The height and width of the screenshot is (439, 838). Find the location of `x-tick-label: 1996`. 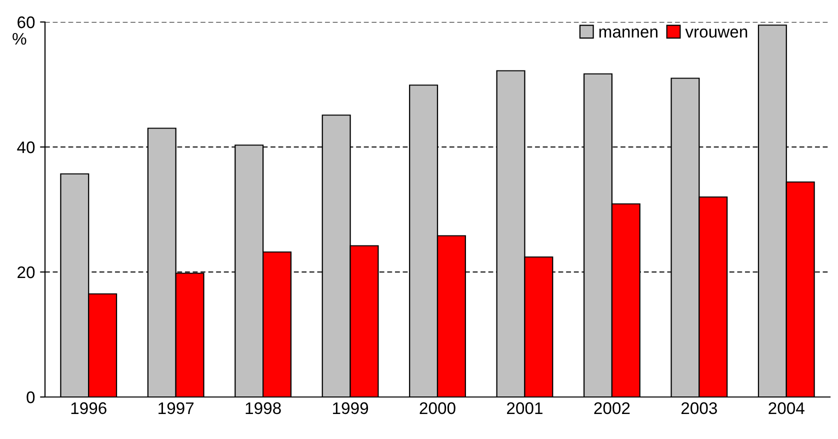

x-tick-label: 1996 is located at coordinates (88, 408).